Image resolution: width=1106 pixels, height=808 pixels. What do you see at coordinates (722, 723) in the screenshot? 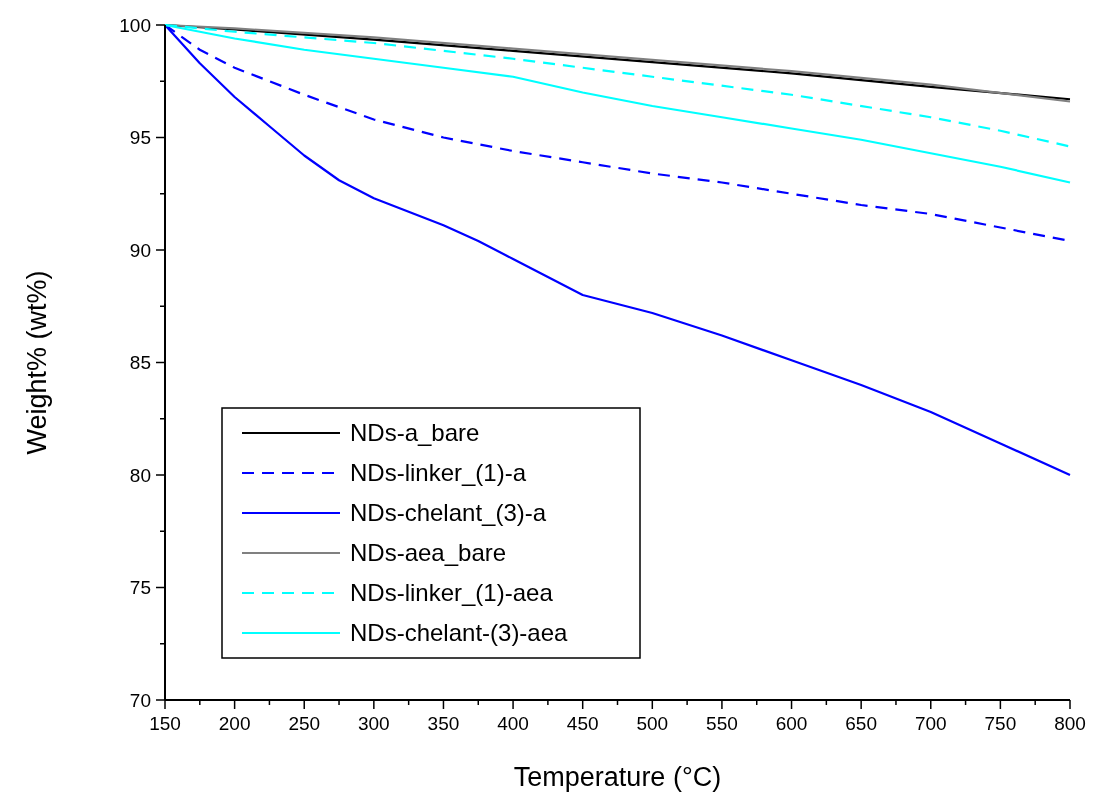
I see `x-tick-label: 550` at bounding box center [722, 723].